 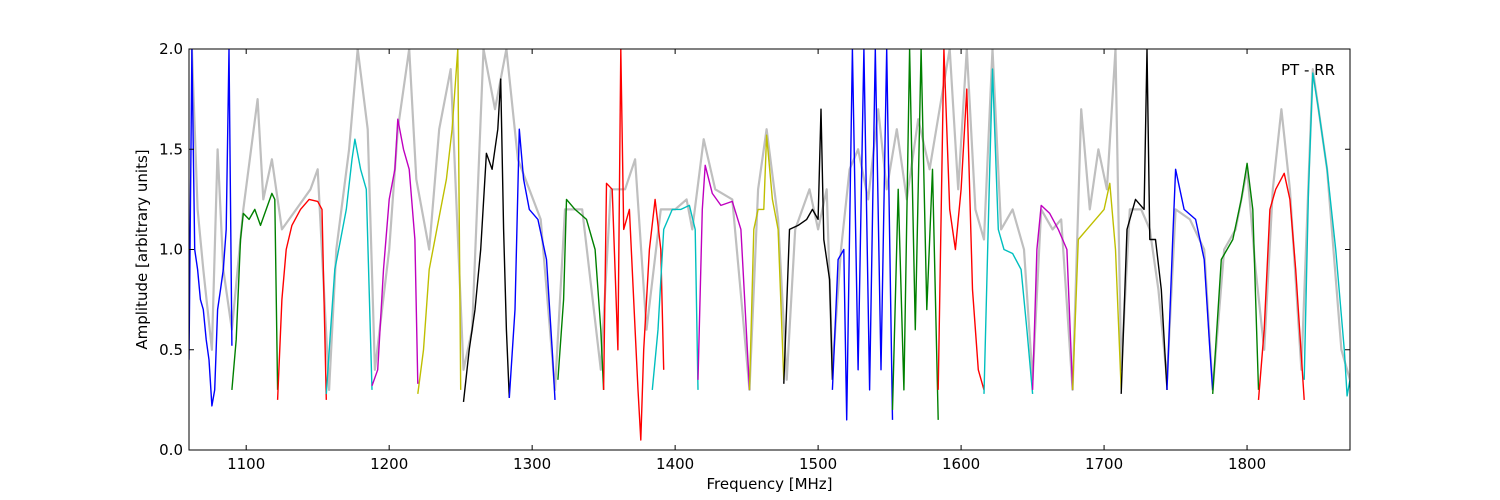 What do you see at coordinates (171, 49) in the screenshot?
I see `y-tick-label: 2.0` at bounding box center [171, 49].